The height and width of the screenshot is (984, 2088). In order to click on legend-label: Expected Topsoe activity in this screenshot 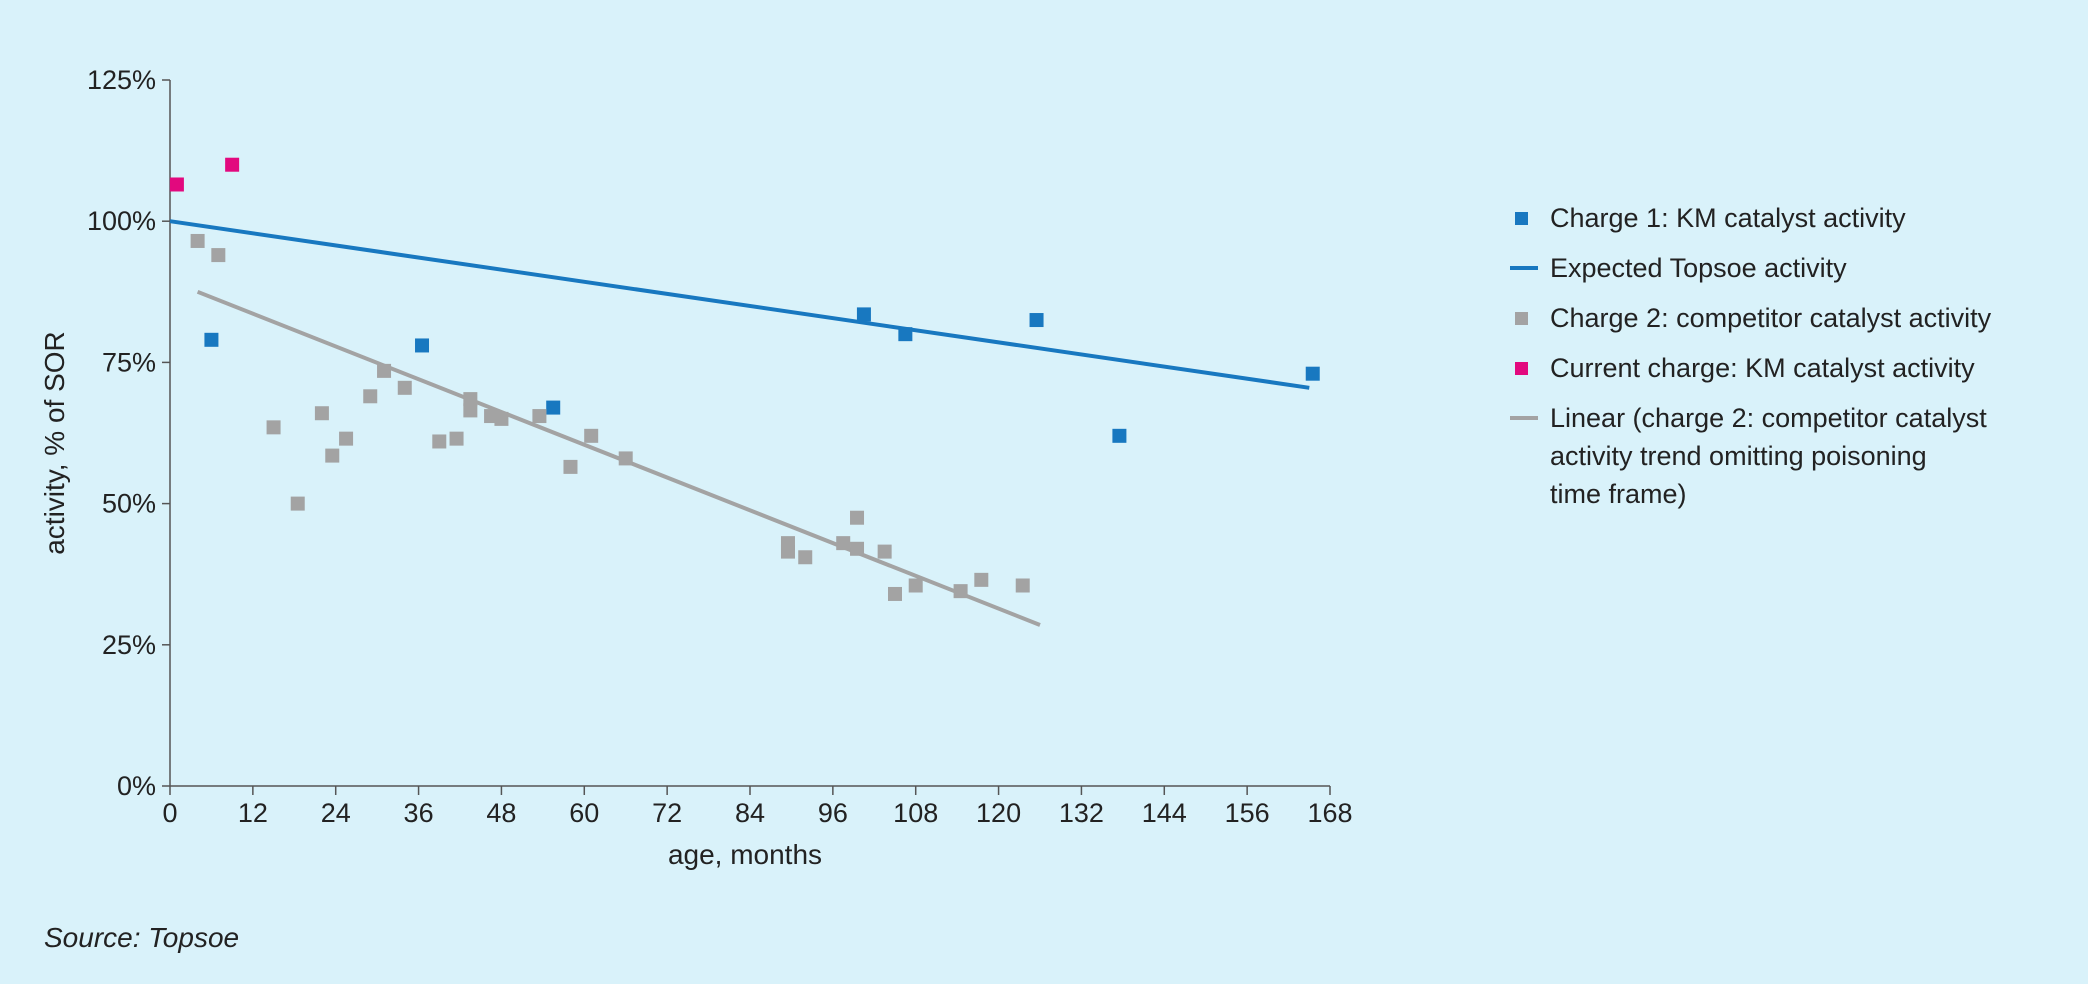, I will do `click(1698, 268)`.